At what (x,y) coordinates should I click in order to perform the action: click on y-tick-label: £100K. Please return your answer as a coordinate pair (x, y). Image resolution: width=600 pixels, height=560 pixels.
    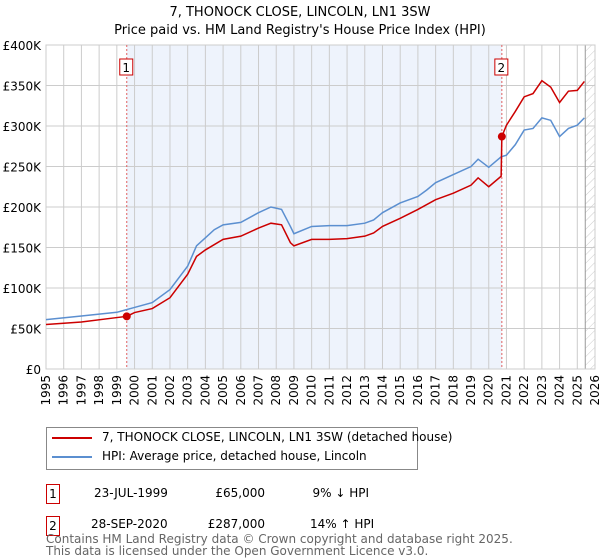
    Looking at the image, I should click on (23, 289).